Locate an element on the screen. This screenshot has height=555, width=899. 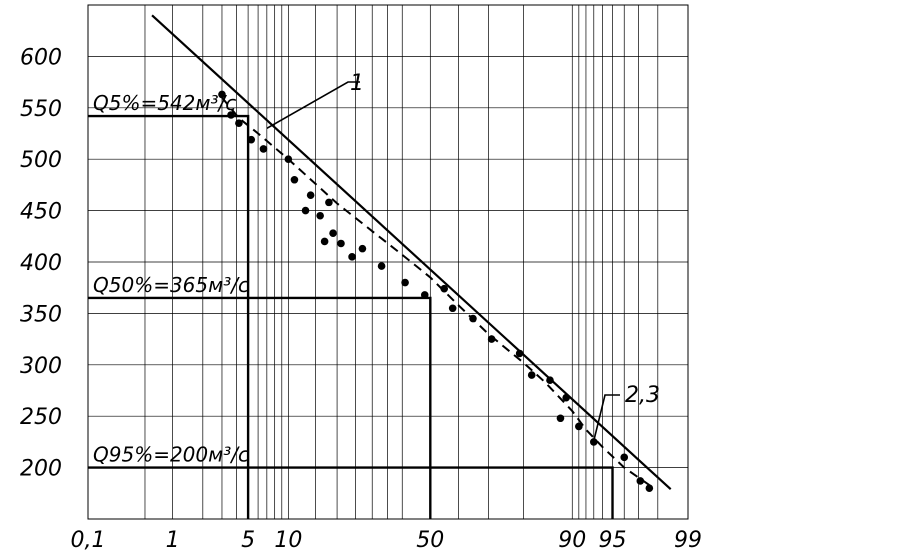
y-tick-label: 500 is located at coordinates (41, 160).